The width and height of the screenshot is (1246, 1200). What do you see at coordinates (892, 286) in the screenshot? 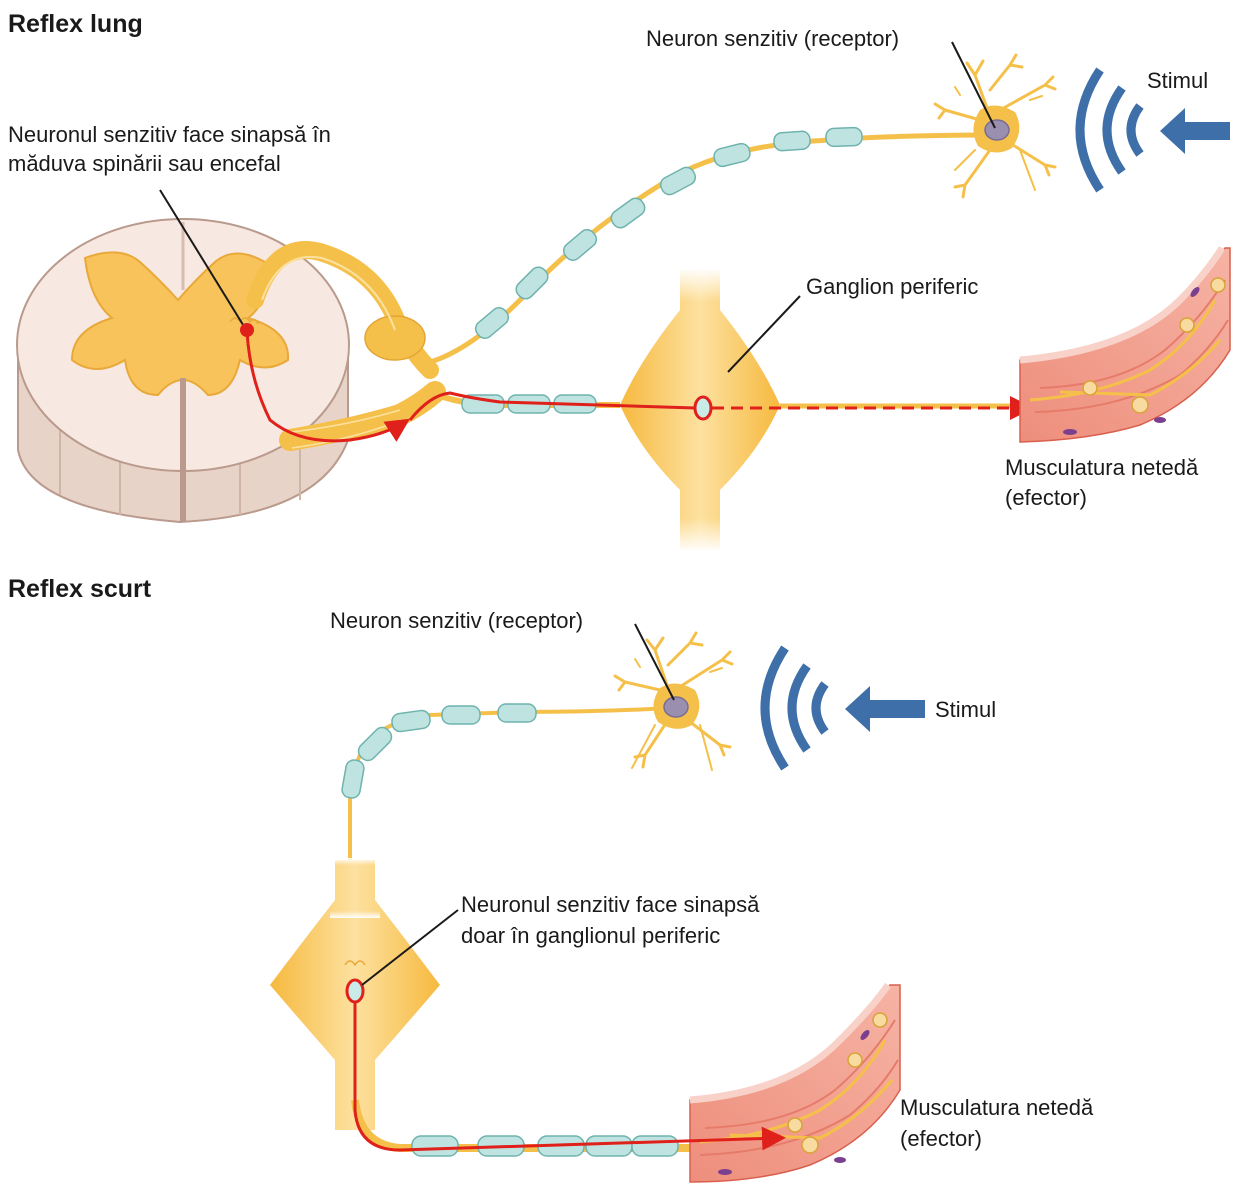
I see `ganglion-label: Ganglion periferic` at bounding box center [892, 286].